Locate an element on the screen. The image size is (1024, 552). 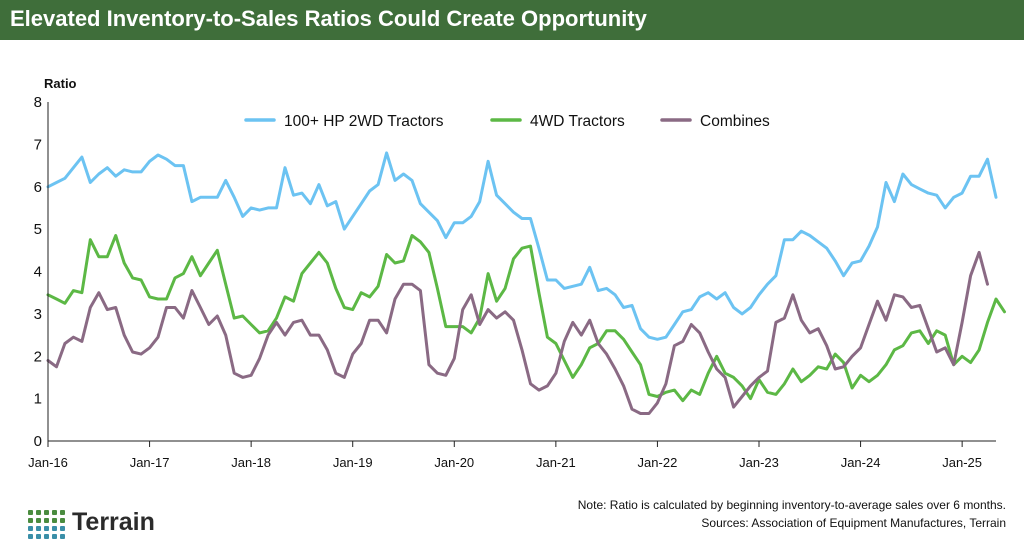
brand-name: Terrain is located at coordinates (113, 522).